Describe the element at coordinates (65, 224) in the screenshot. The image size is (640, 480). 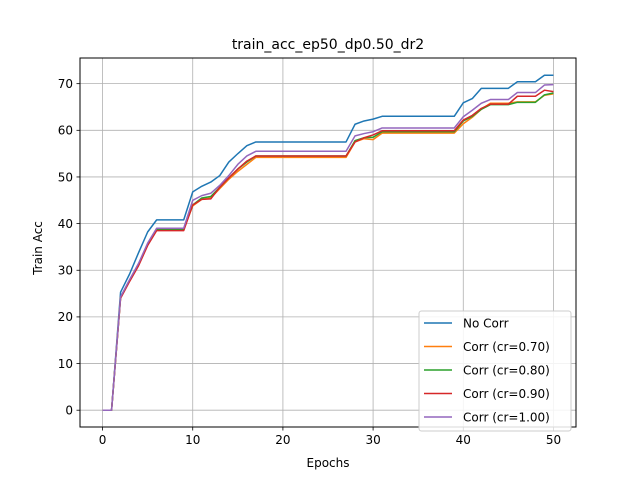
I see `y-tick-label: 40` at that location.